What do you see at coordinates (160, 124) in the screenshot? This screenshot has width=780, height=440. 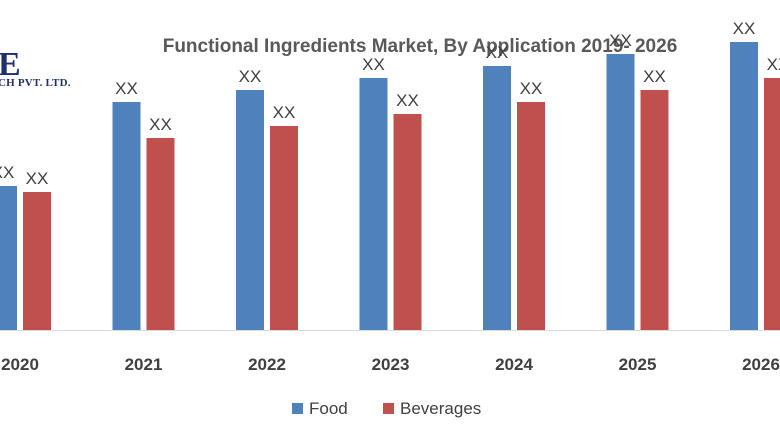 I see `data-label-beverages-2021: XX` at bounding box center [160, 124].